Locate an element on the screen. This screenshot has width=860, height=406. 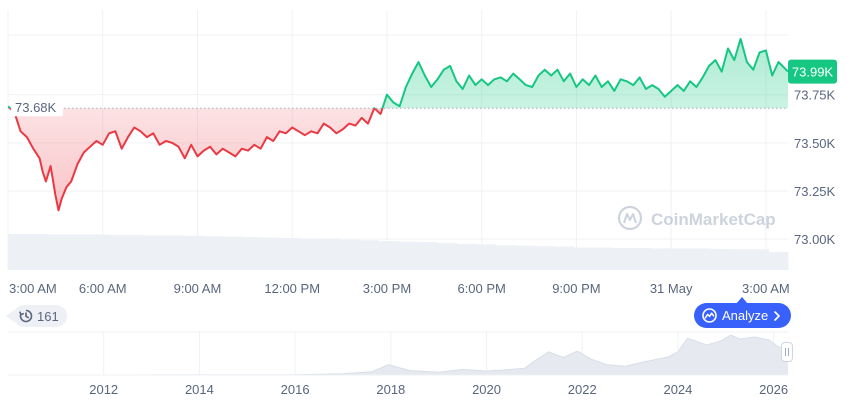
current-price-label: 73.99K is located at coordinates (813, 72).